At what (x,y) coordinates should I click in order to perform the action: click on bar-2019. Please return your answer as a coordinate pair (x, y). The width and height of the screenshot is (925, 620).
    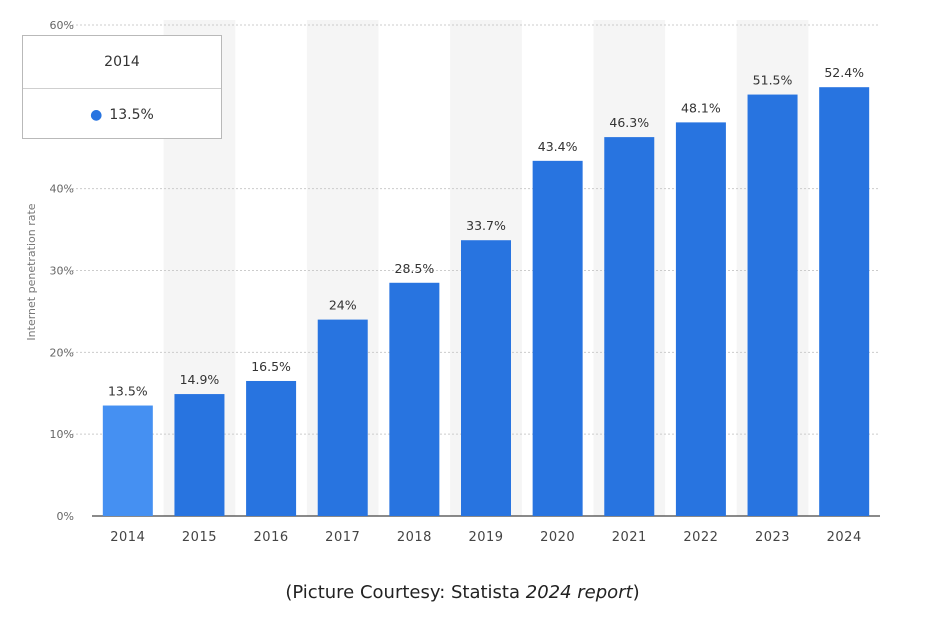
    Looking at the image, I should click on (486, 378).